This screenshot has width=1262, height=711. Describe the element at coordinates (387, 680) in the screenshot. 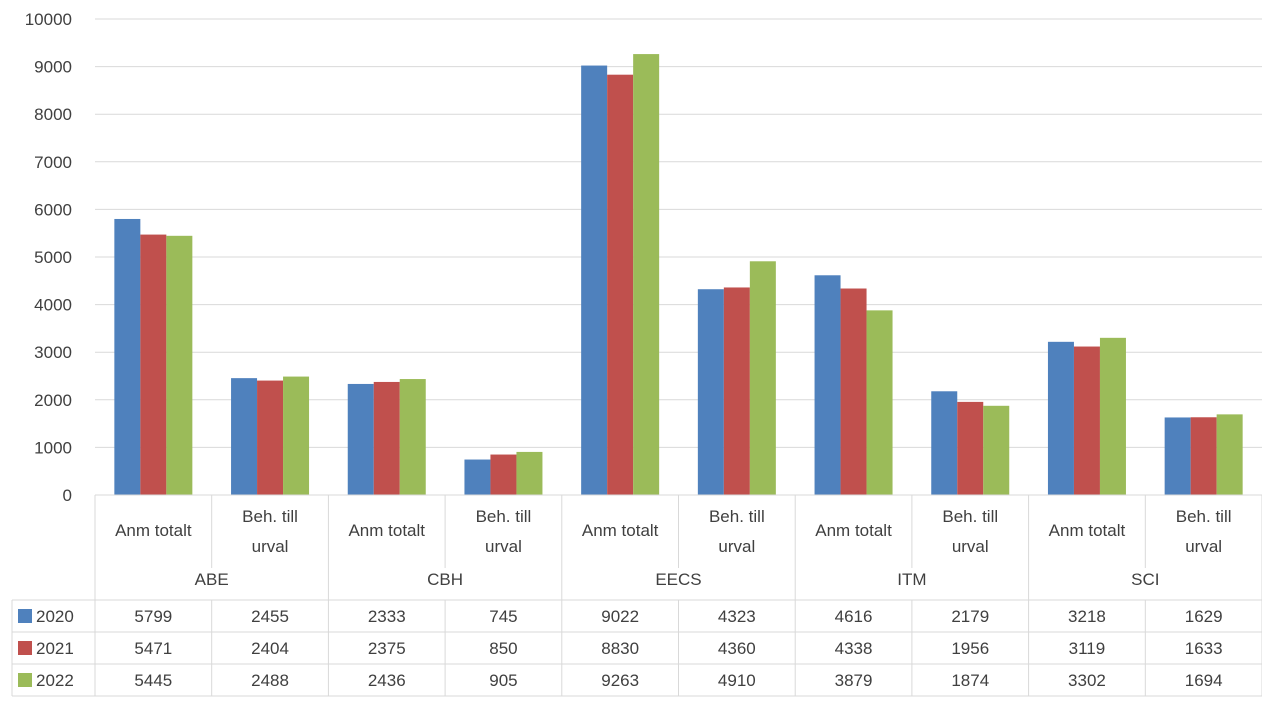

I see `table-cell: 2436` at that location.